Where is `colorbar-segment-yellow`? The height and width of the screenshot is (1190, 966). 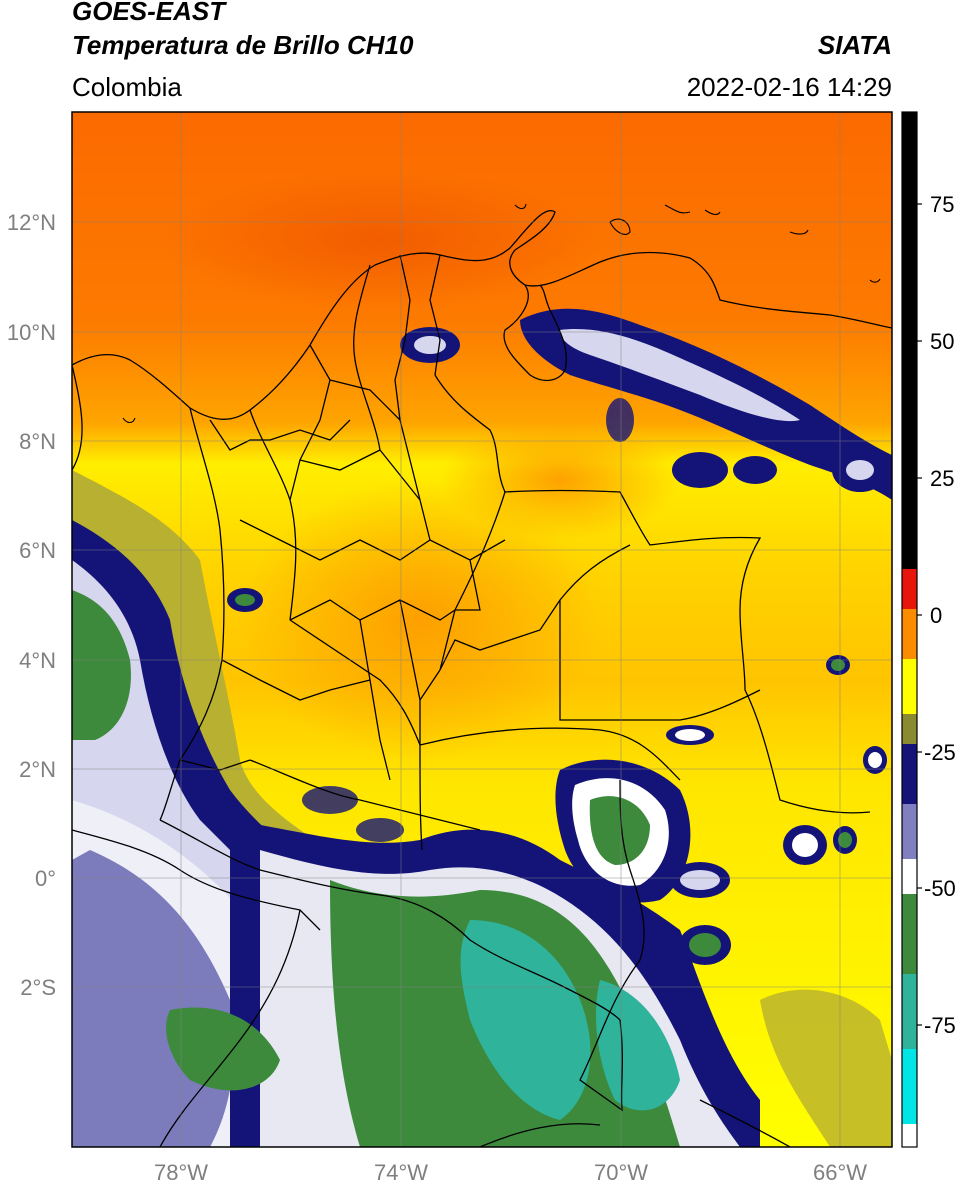 colorbar-segment-yellow is located at coordinates (909, 686).